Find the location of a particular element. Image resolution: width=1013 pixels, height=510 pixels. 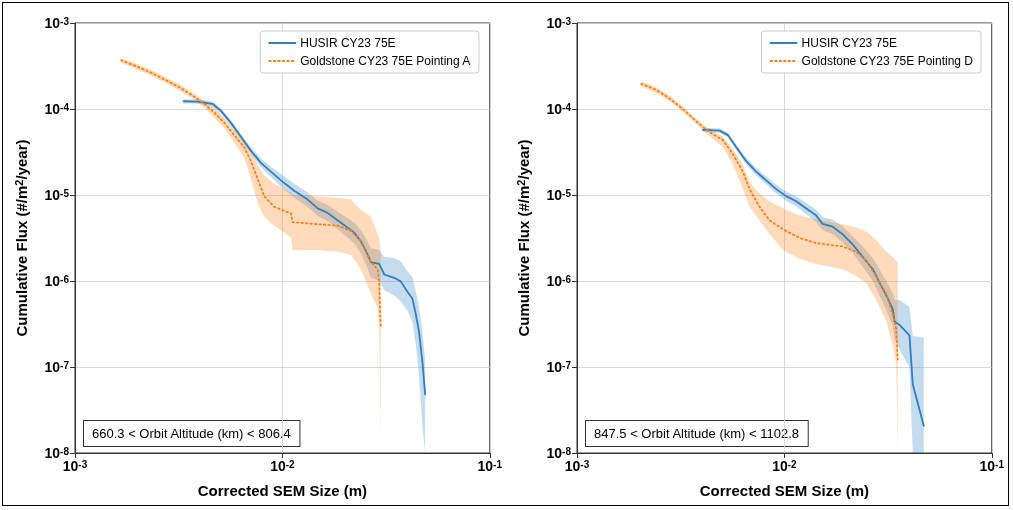

legend-label: Goldstone CY23 75E Pointing A is located at coordinates (385, 61).